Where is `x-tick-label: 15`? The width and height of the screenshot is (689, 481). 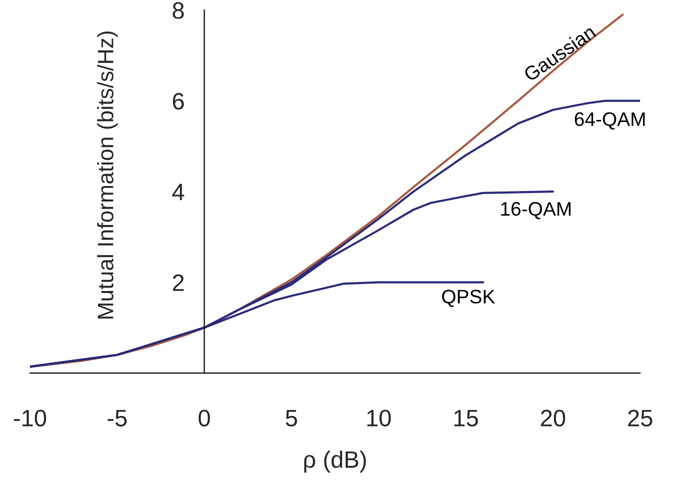
x-tick-label: 15 is located at coordinates (466, 418).